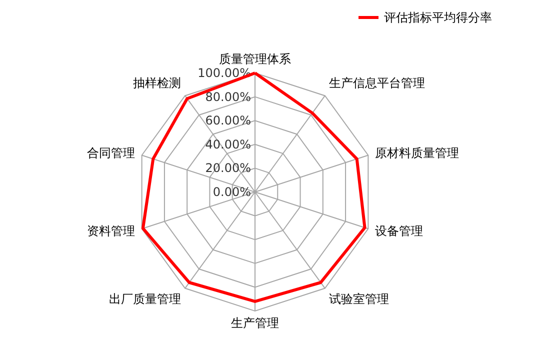 This screenshot has height=337, width=547. I want to click on spoke-label: 资料管理, so click(111, 231).